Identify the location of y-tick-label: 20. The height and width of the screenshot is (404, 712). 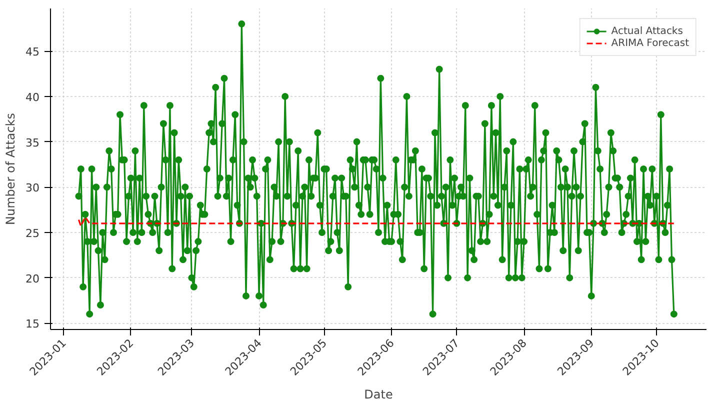
(33, 279).